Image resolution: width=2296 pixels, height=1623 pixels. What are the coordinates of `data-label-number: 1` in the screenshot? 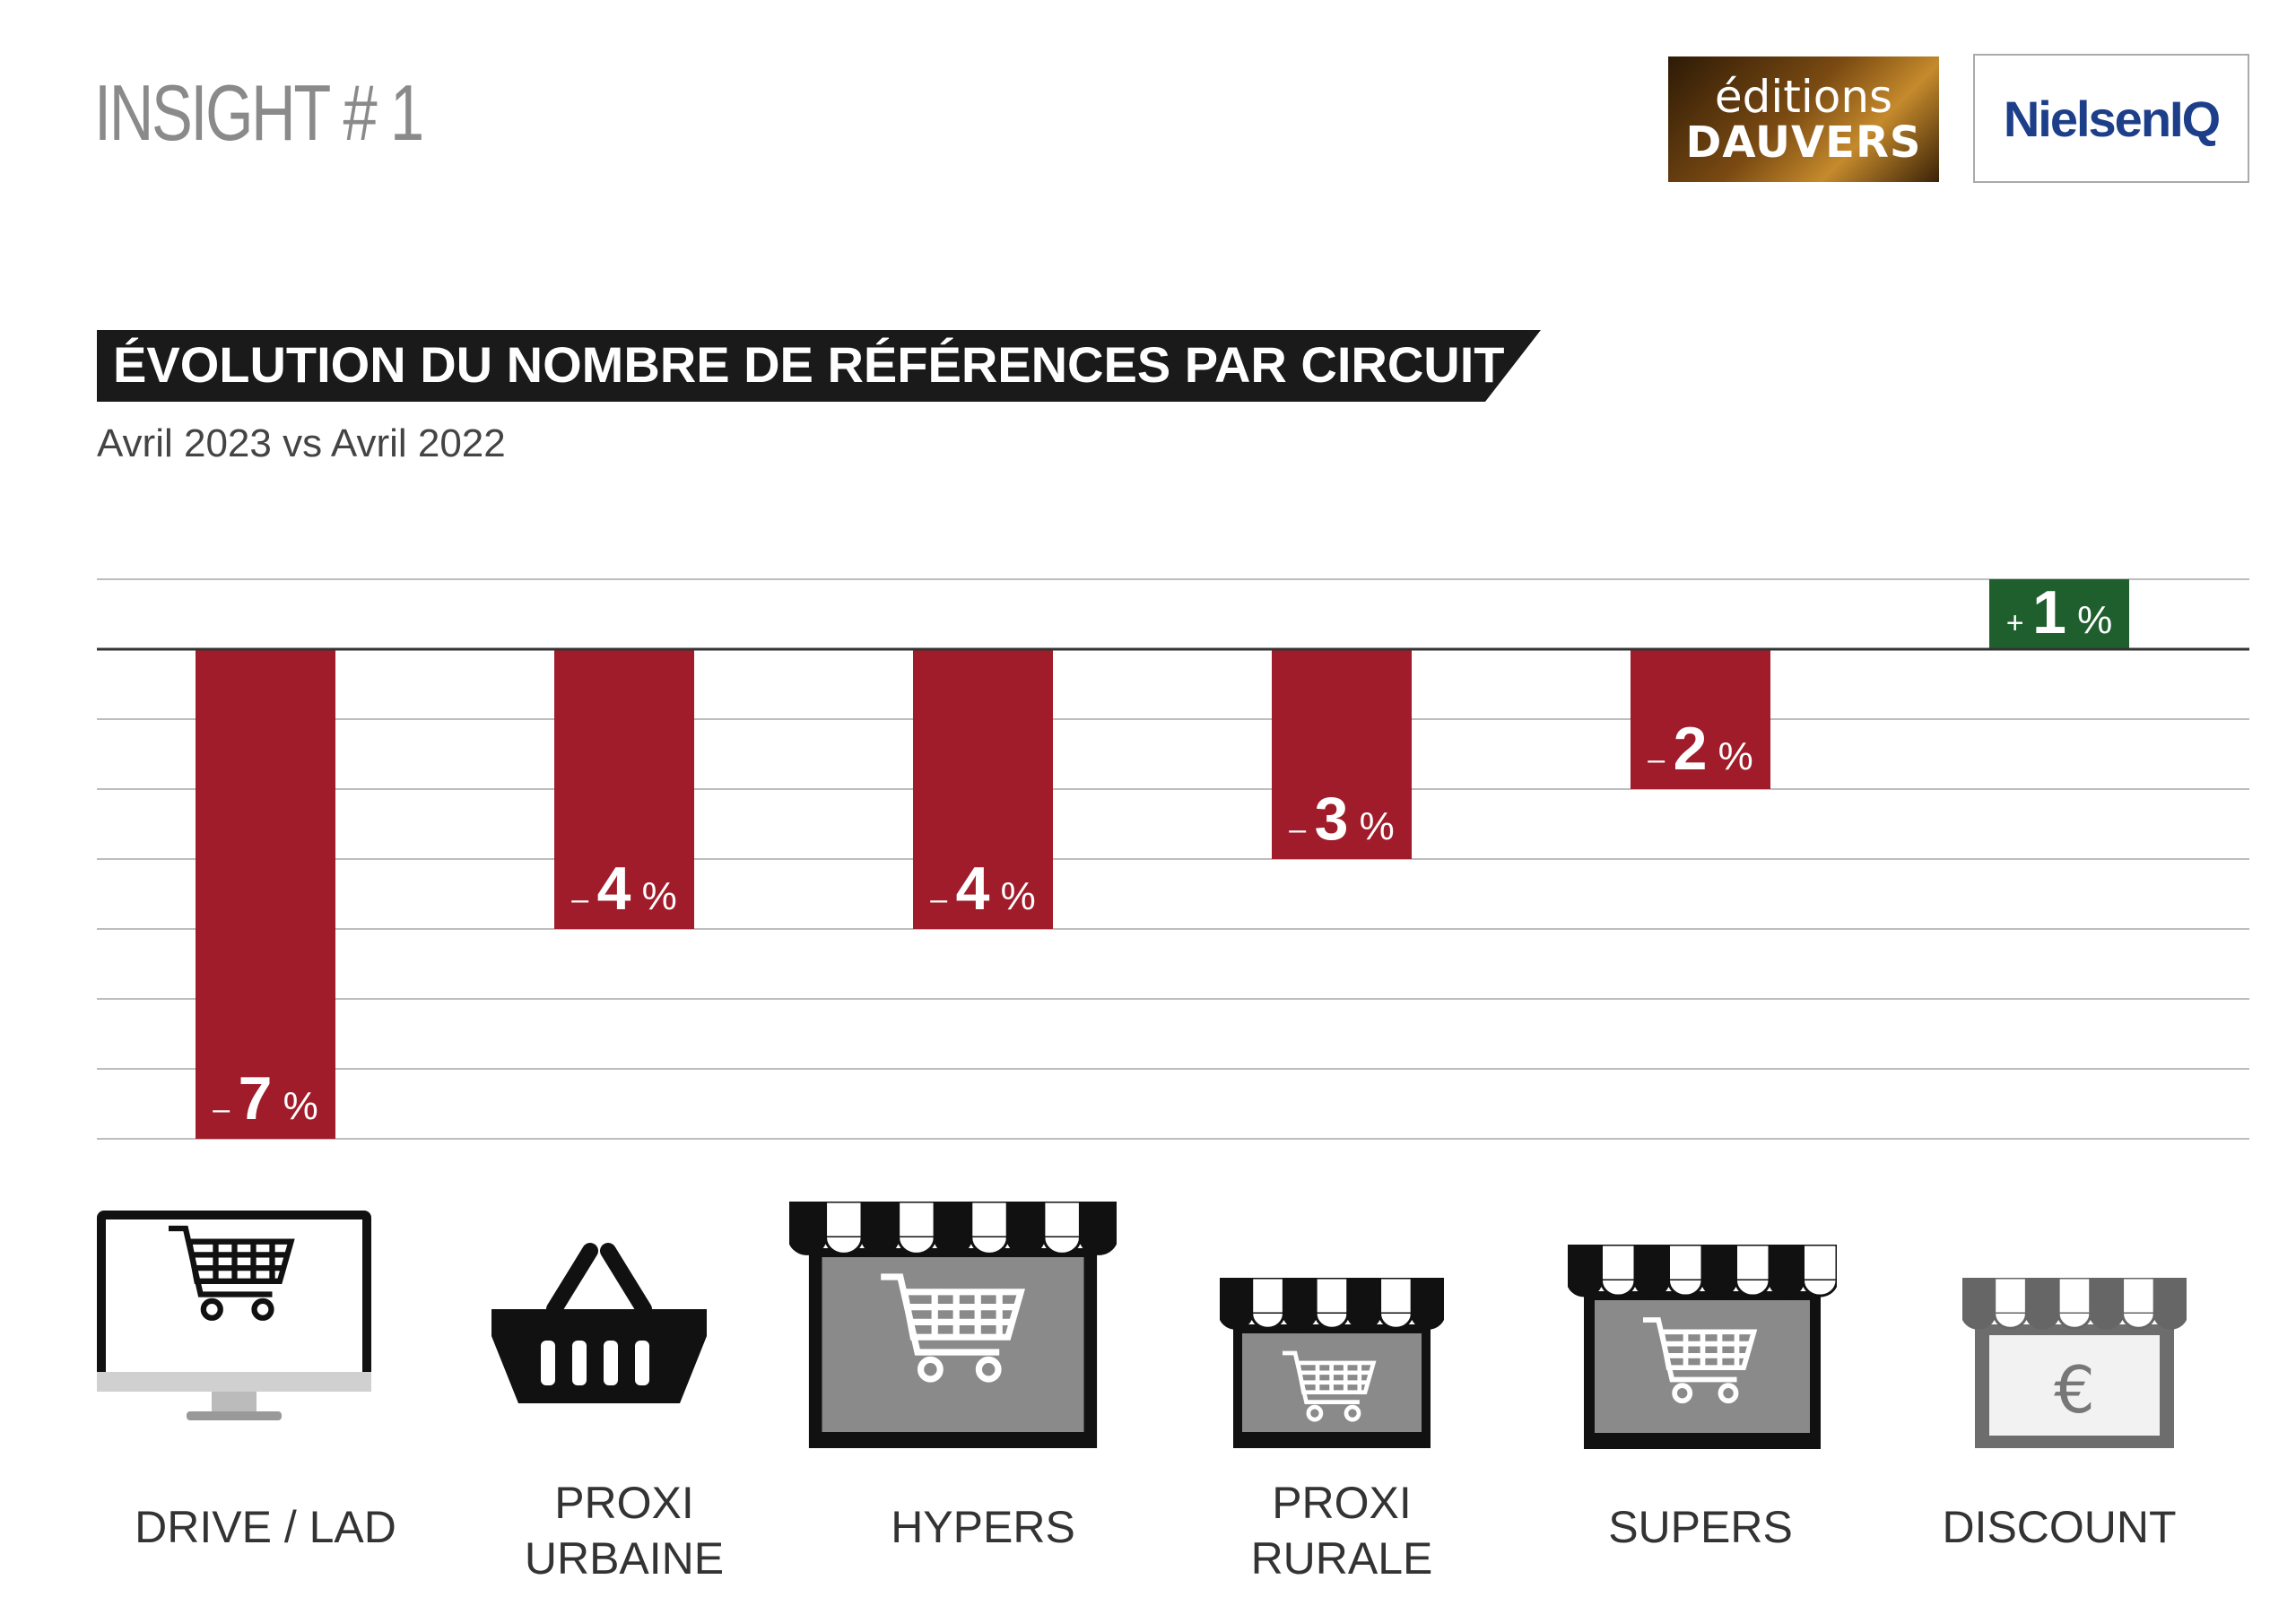 It's located at (2049, 612).